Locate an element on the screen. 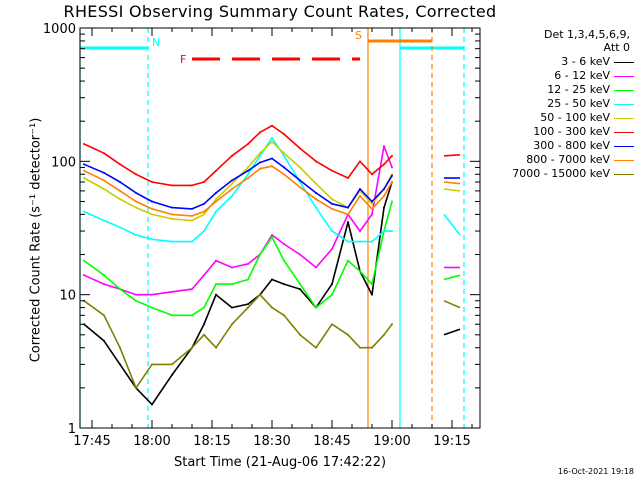  legend-label: 6 - 12 keV is located at coordinates (582, 75).